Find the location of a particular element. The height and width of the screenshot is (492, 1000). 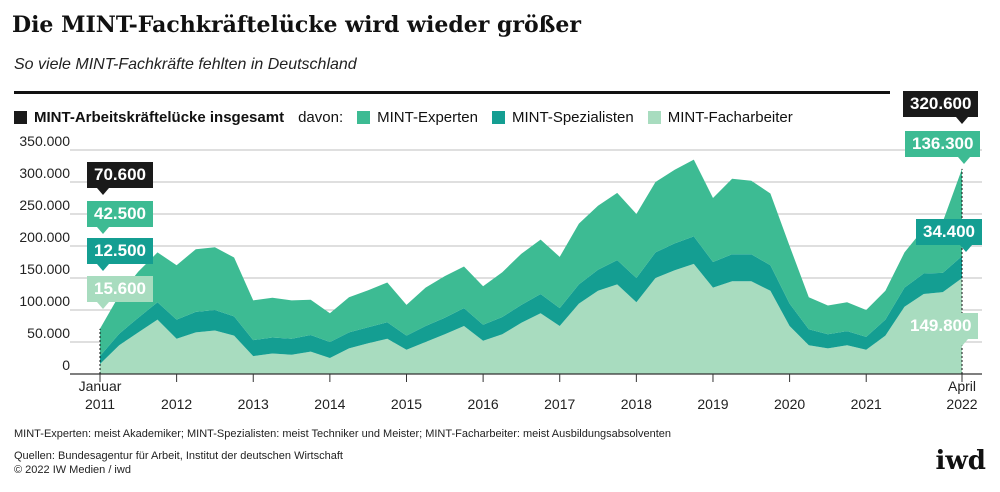

x-tick-label: 2013 is located at coordinates (253, 404).